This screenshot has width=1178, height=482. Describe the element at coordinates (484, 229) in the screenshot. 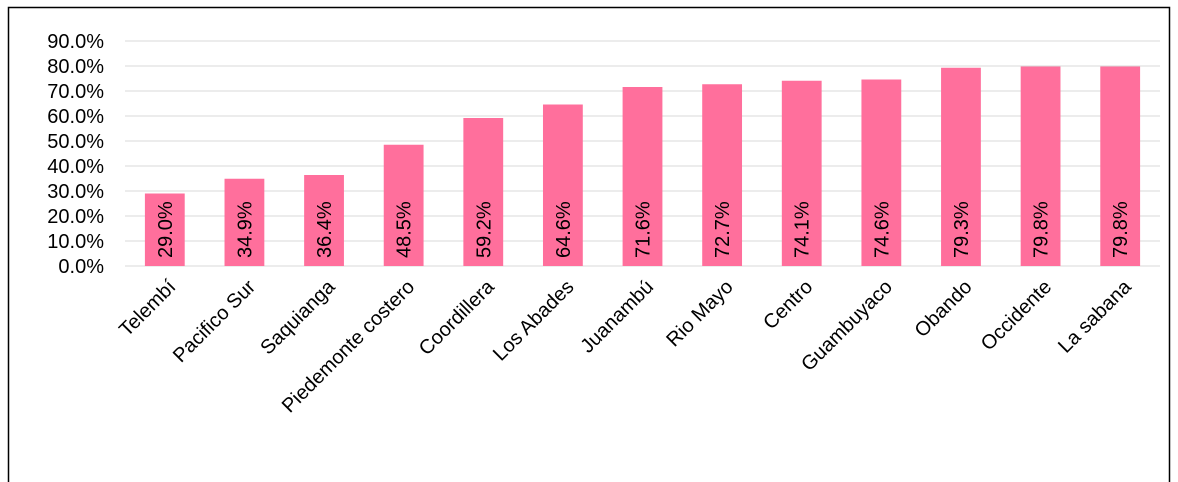

I see `value-label: 59.2%` at that location.